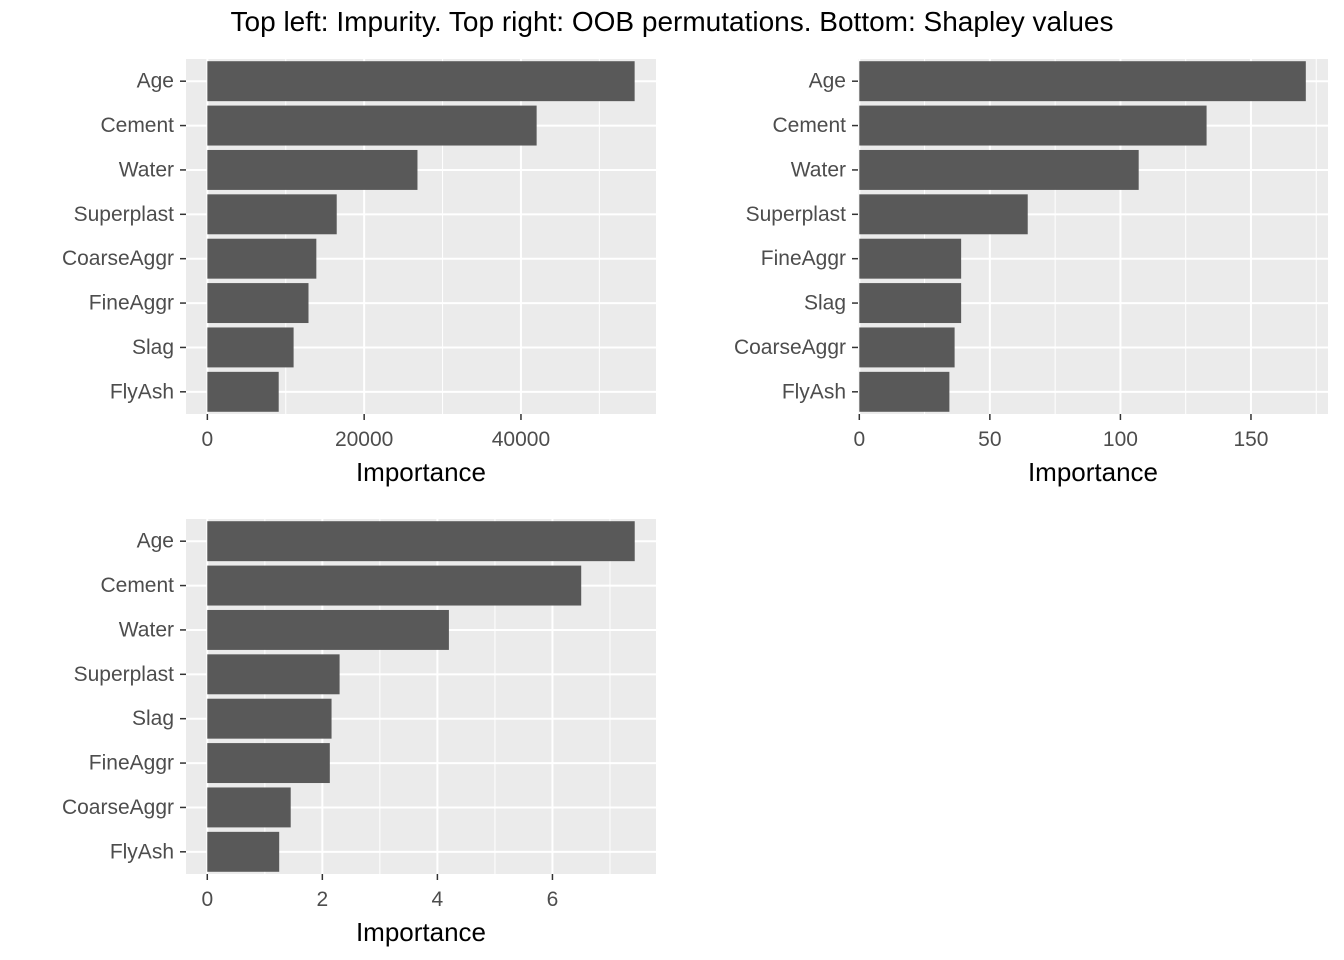  Describe the element at coordinates (553, 899) in the screenshot. I see `x-tick-label: 6` at that location.